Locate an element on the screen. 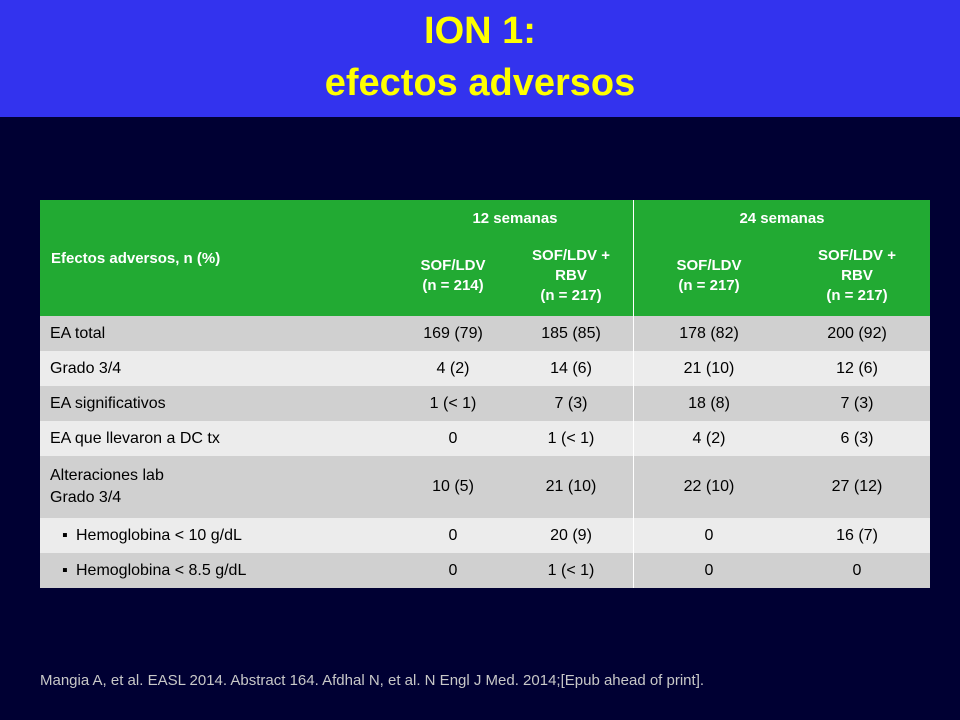 The image size is (960, 720). row-label: Alteraciones lab Grado 3/4 is located at coordinates (218, 487).